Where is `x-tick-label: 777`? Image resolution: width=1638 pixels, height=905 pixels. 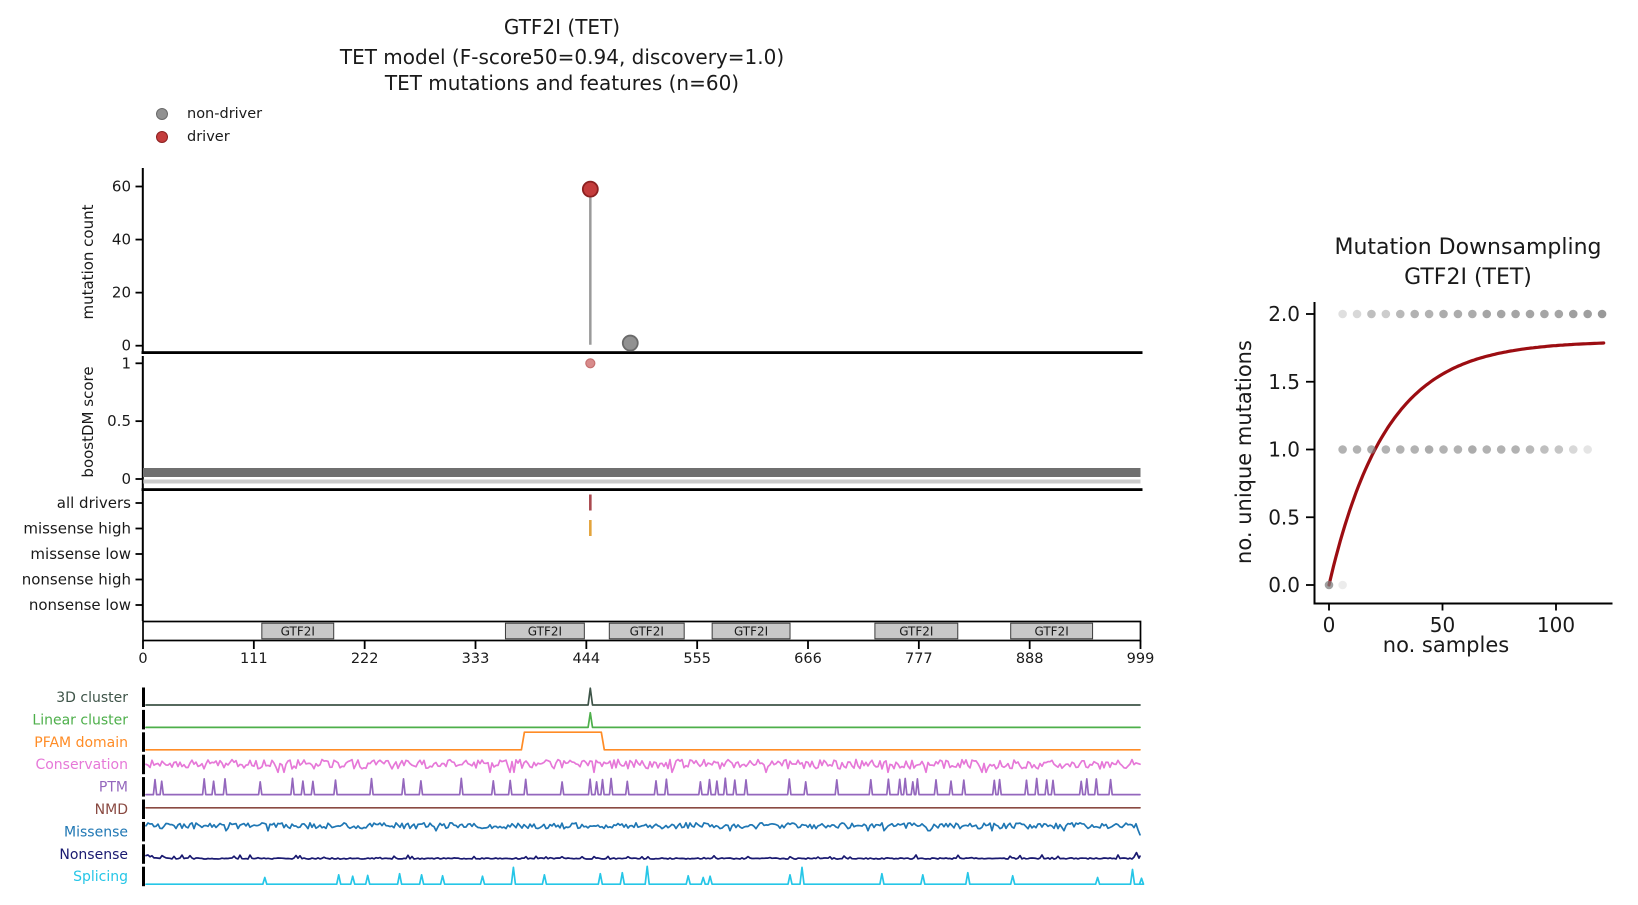
x-tick-label: 777 is located at coordinates (919, 659).